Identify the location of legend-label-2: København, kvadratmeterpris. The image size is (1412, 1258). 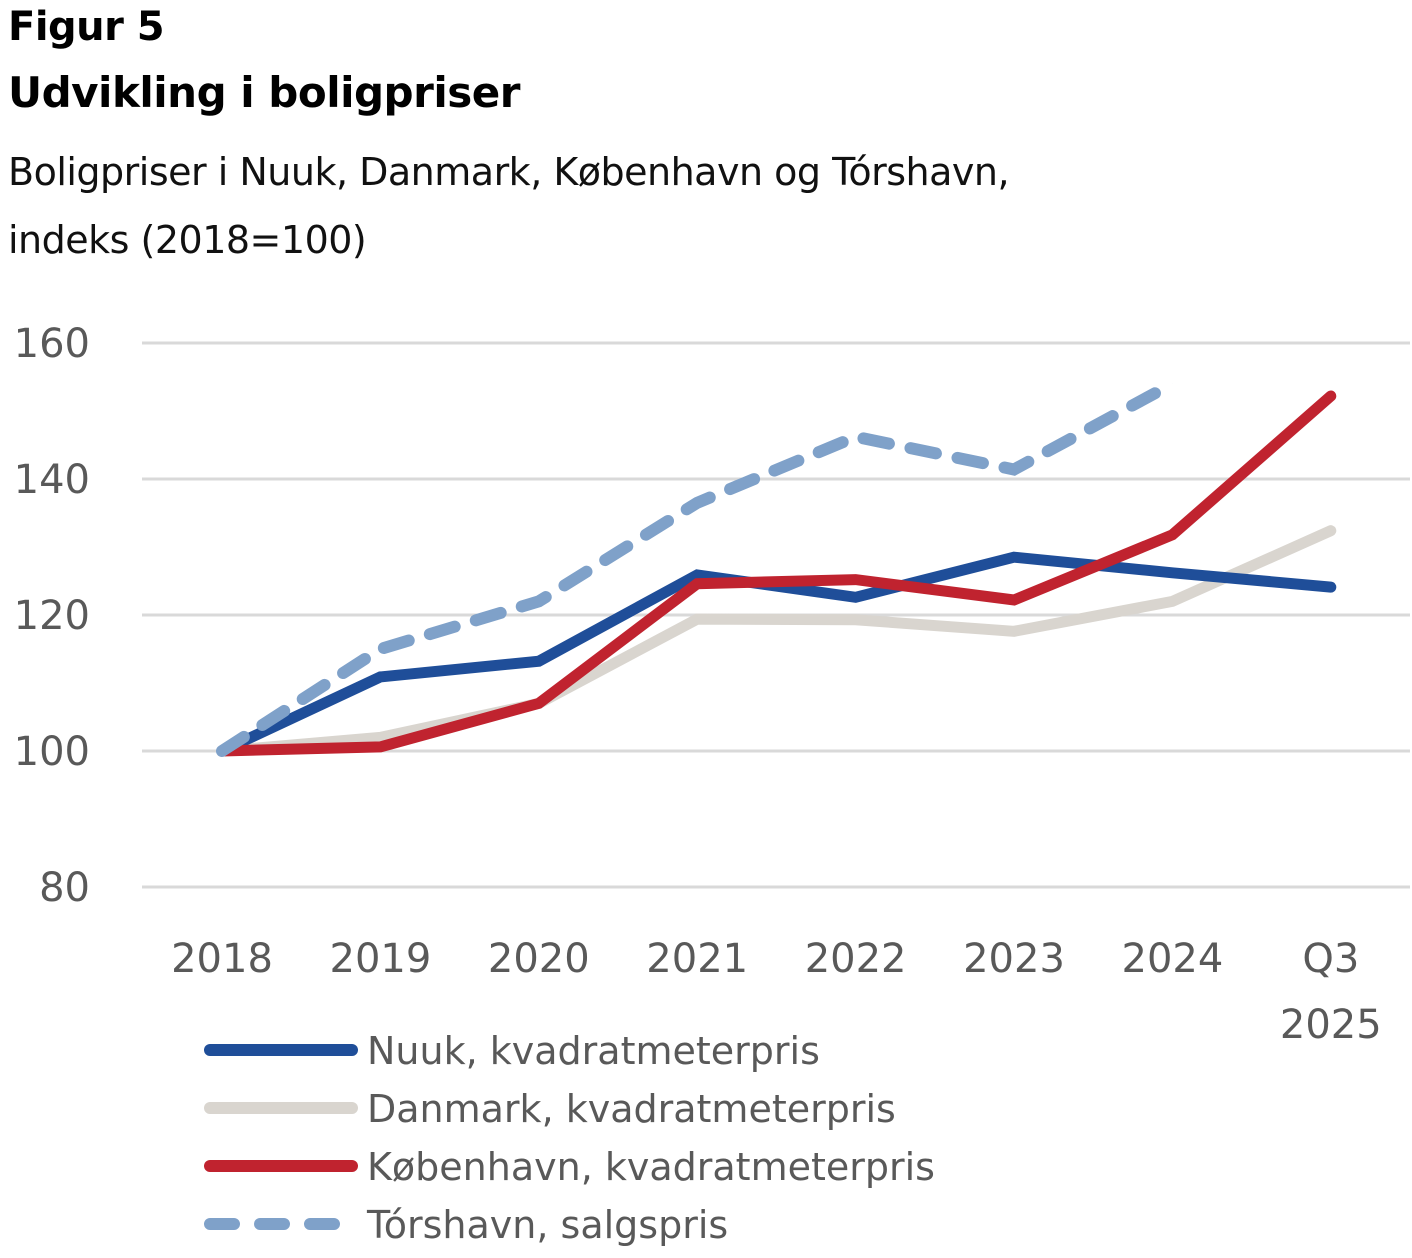
(651, 1167).